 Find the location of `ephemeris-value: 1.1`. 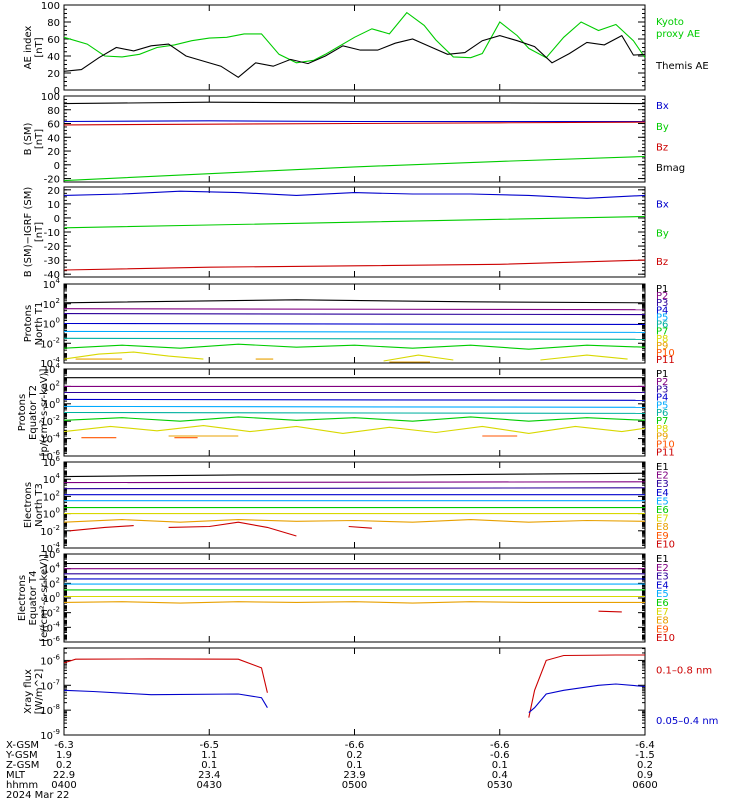

ephemeris-value: 1.1 is located at coordinates (209, 755).